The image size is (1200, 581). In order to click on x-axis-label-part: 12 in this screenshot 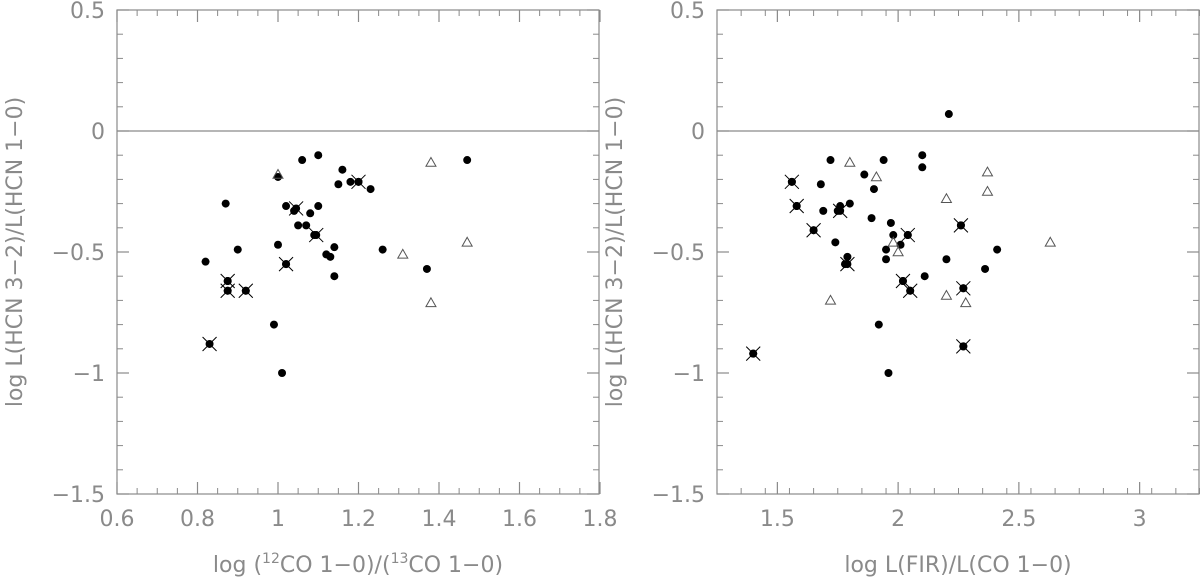, I will do `click(271, 559)`.